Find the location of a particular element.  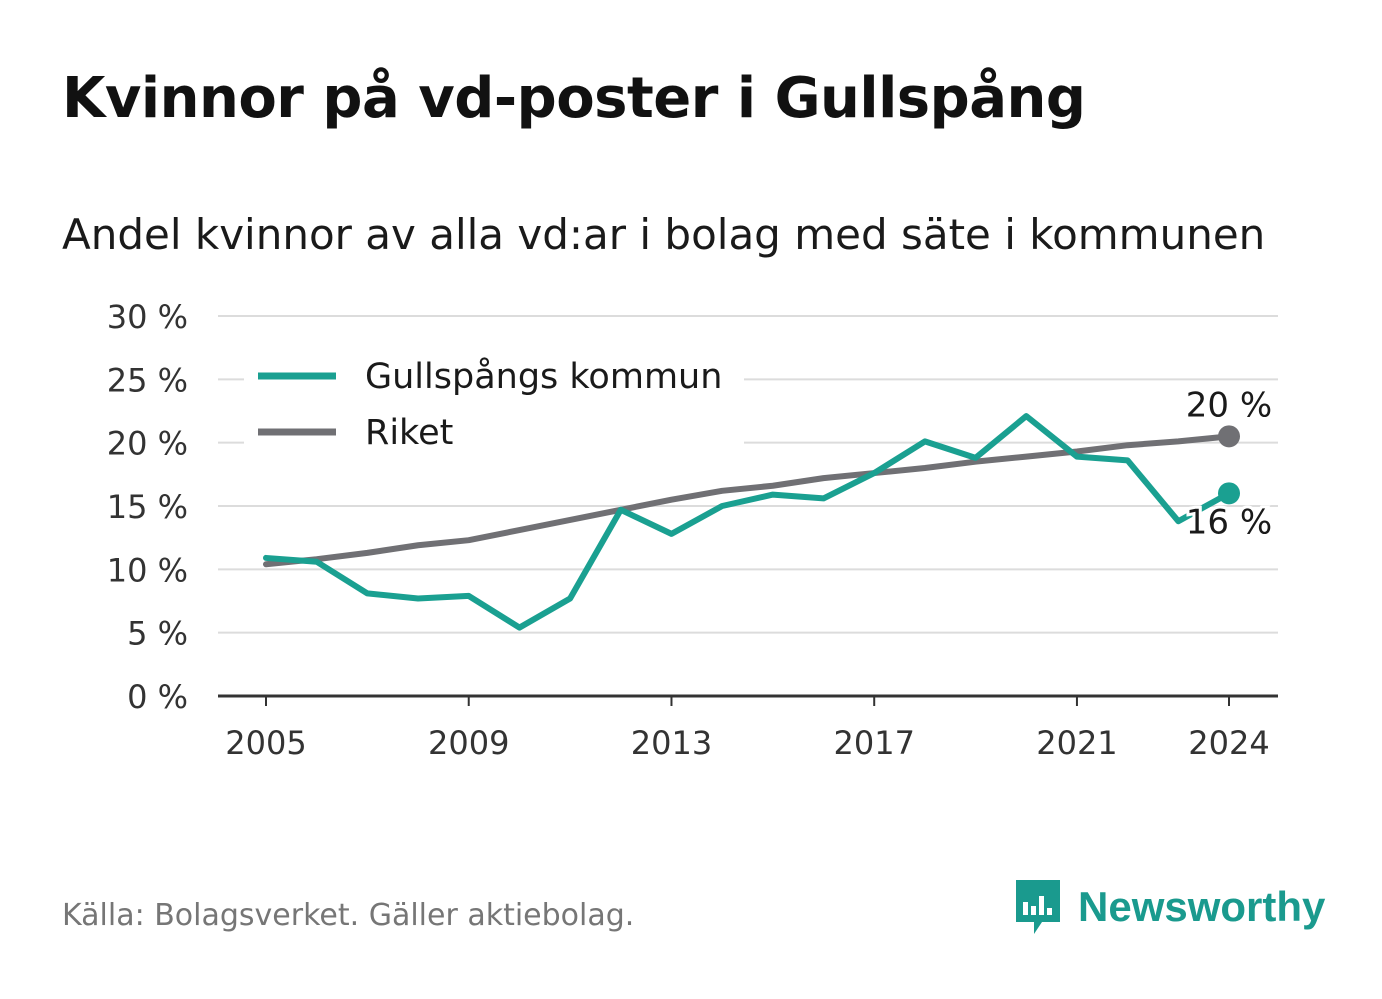

y-tick-label: 20 % is located at coordinates (147, 444).